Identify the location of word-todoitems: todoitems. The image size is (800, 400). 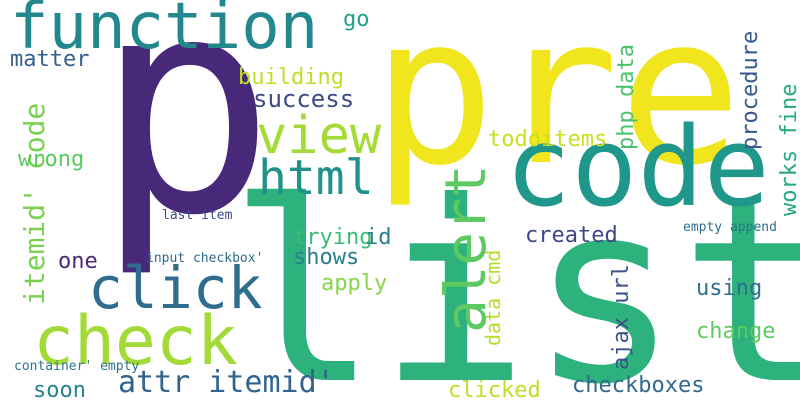
(547, 139).